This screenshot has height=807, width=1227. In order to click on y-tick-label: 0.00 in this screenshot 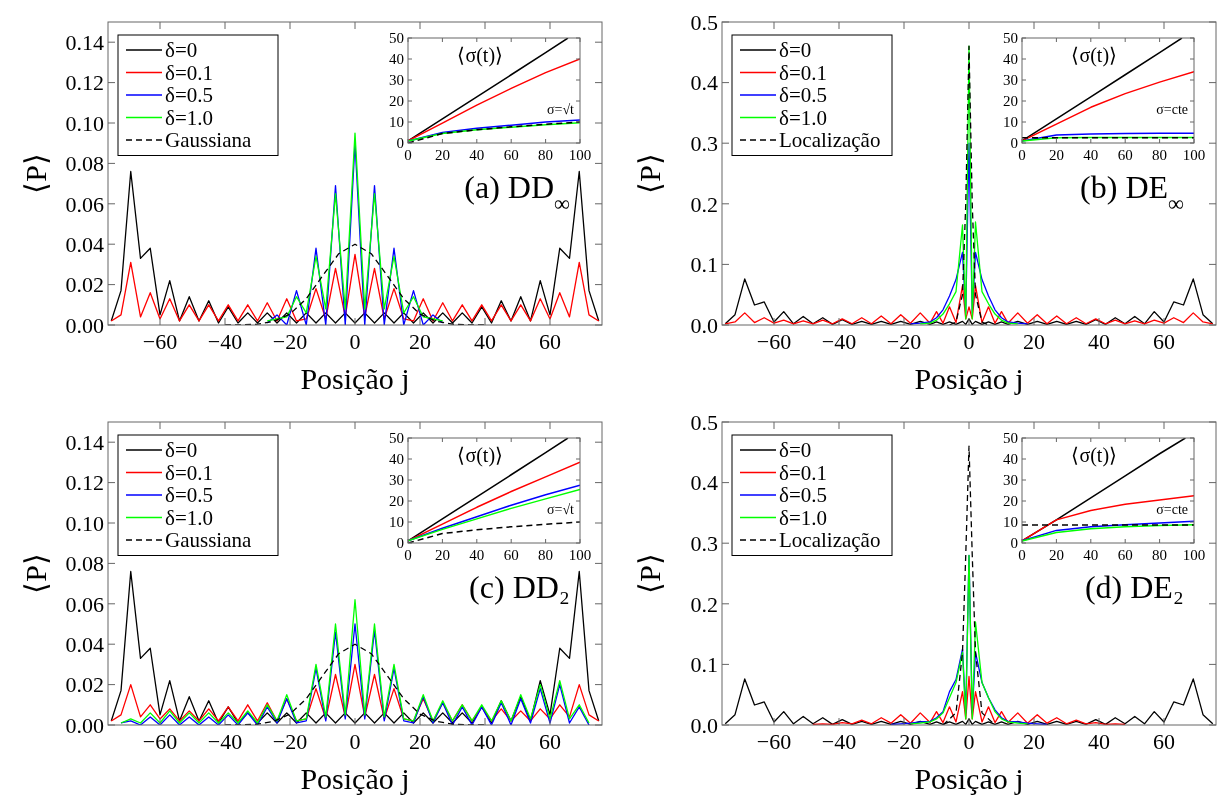, I will do `click(84, 325)`.